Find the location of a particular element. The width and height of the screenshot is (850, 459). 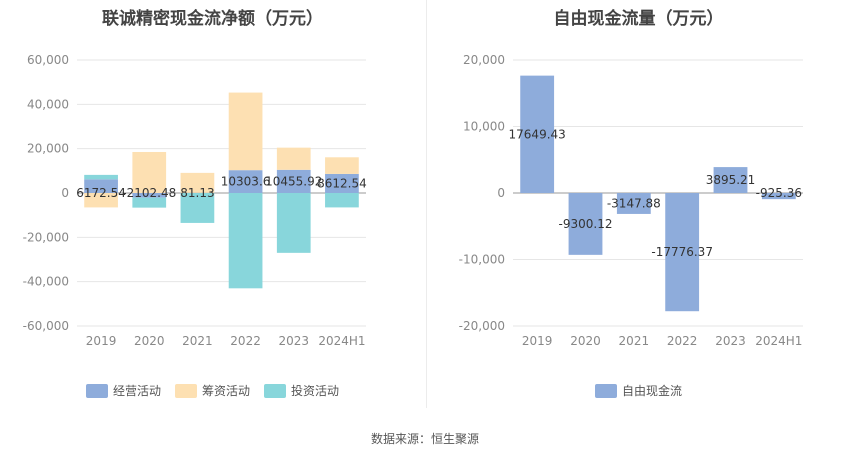

data-label: -925.36 is located at coordinates (779, 193).